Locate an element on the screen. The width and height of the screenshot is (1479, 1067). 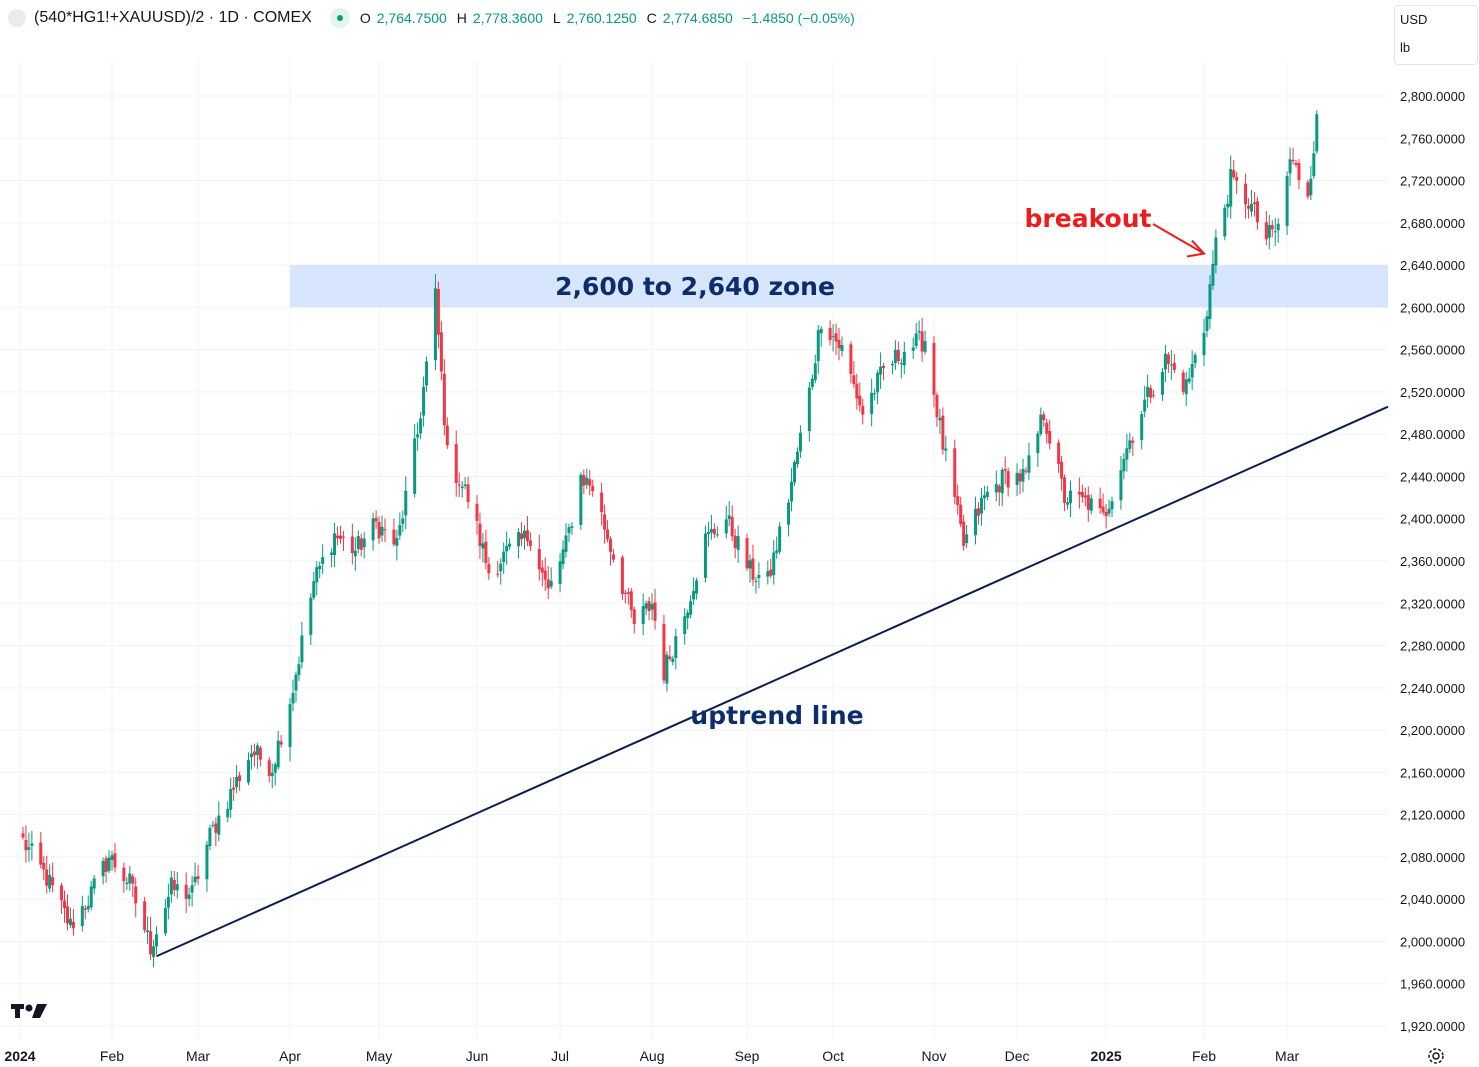
price-tick-label: 2,080.0000 is located at coordinates (1432, 857).